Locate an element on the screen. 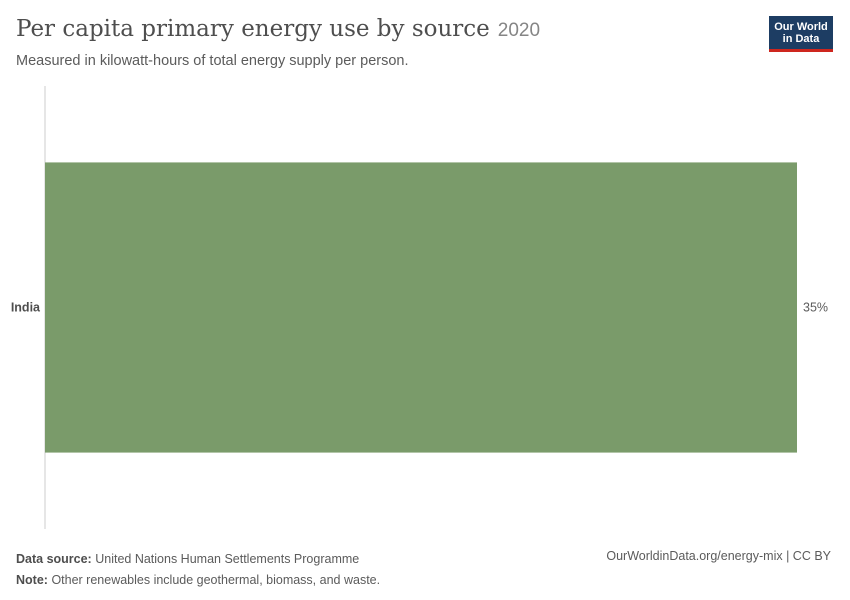 The width and height of the screenshot is (850, 600). value-label: 35% is located at coordinates (815, 308).